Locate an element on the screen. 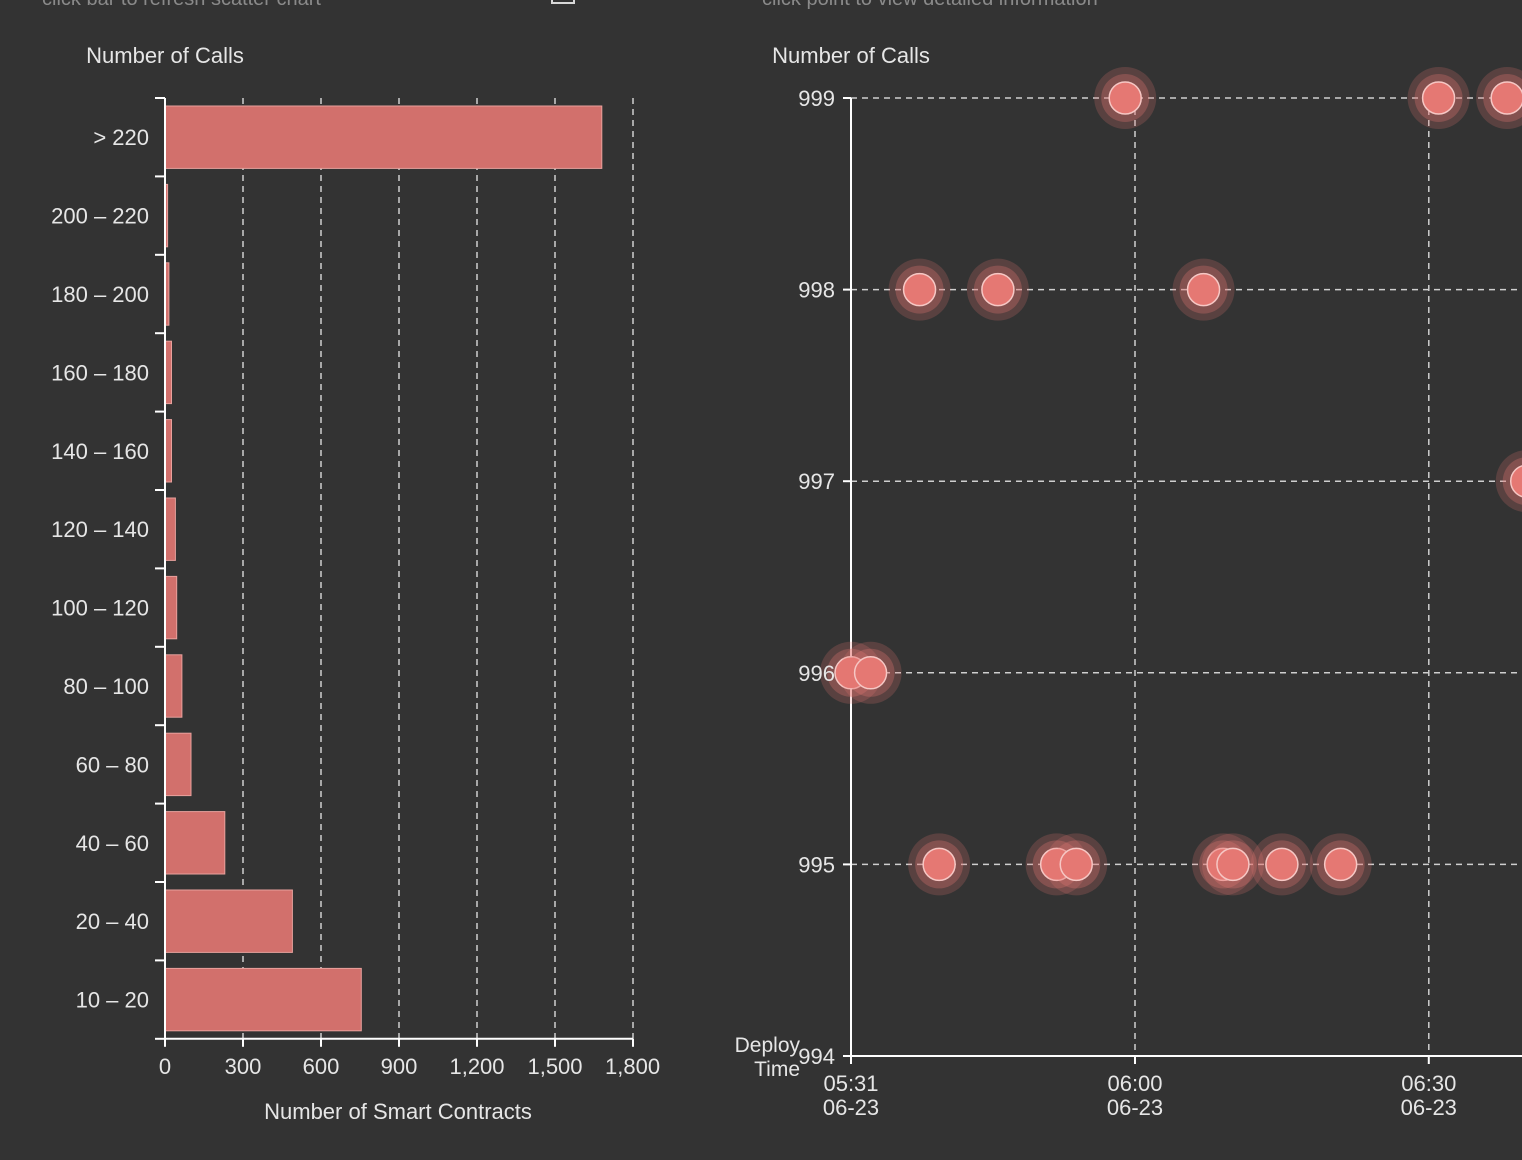  scatter-y-axis-label: Number of Calls is located at coordinates (851, 55).